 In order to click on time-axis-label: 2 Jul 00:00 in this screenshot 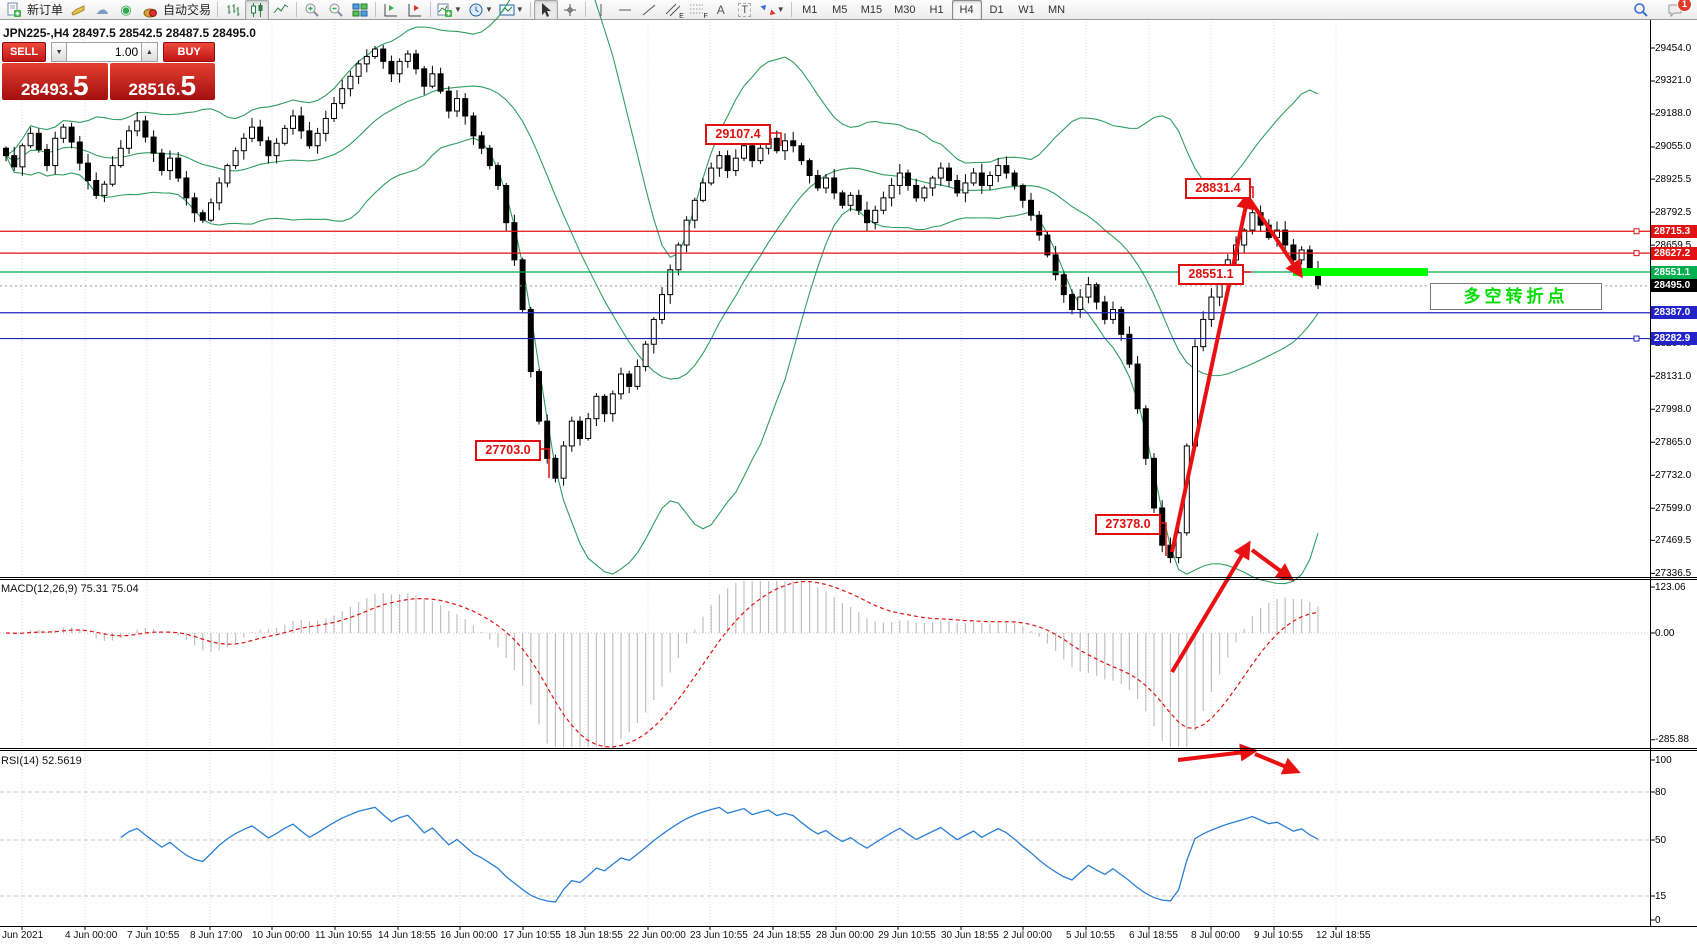, I will do `click(1027, 935)`.